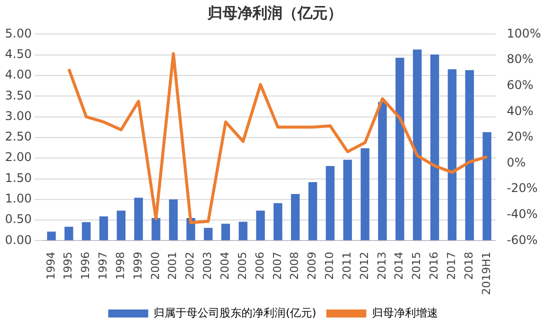 The height and width of the screenshot is (329, 550). Describe the element at coordinates (524, 33) in the screenshot. I see `y2-tick-label: 100%` at that location.